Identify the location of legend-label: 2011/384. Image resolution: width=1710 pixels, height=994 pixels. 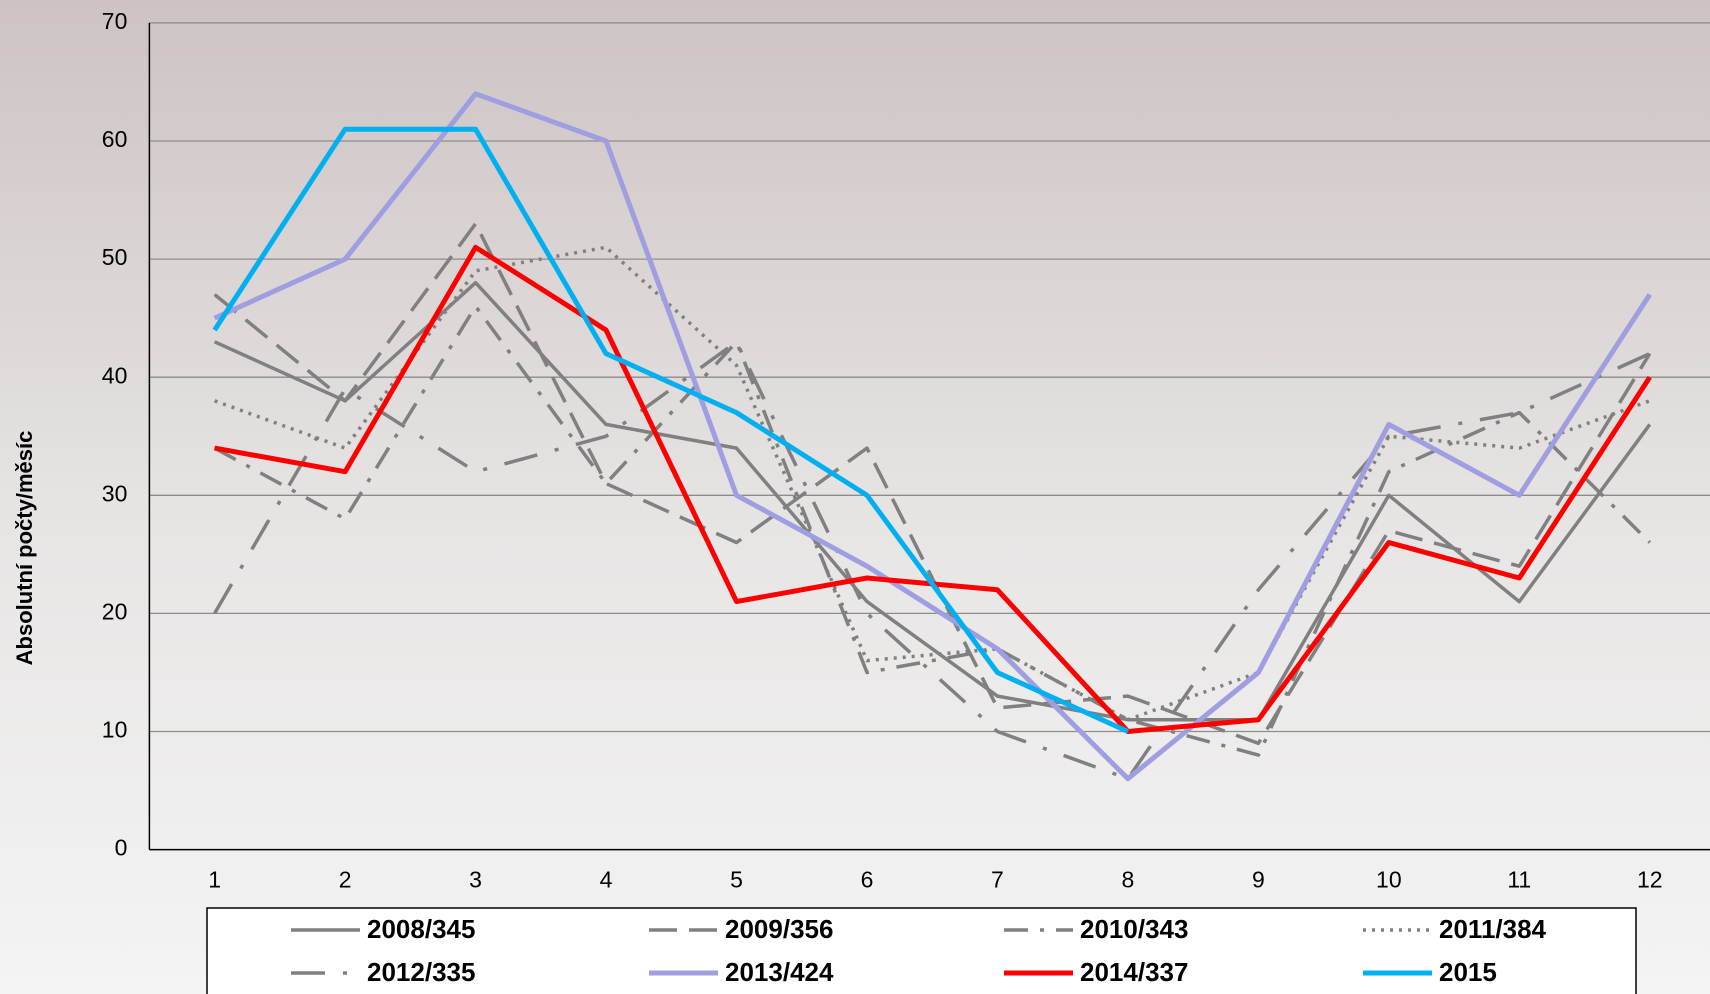
(1493, 929).